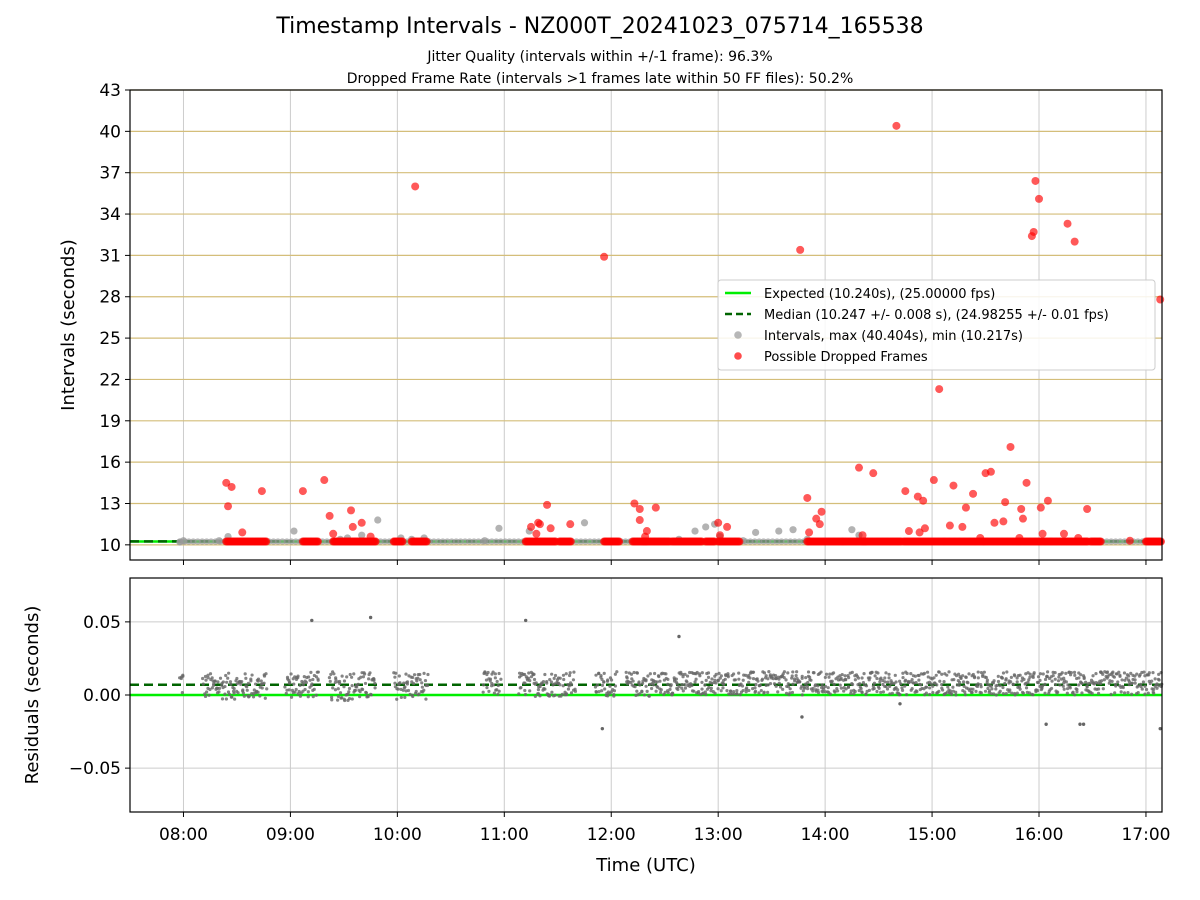 This screenshot has width=1200, height=900. Describe the element at coordinates (893, 336) in the screenshot. I see `legend-entry: Intervals, max (40.404s), min (10.217s)` at that location.